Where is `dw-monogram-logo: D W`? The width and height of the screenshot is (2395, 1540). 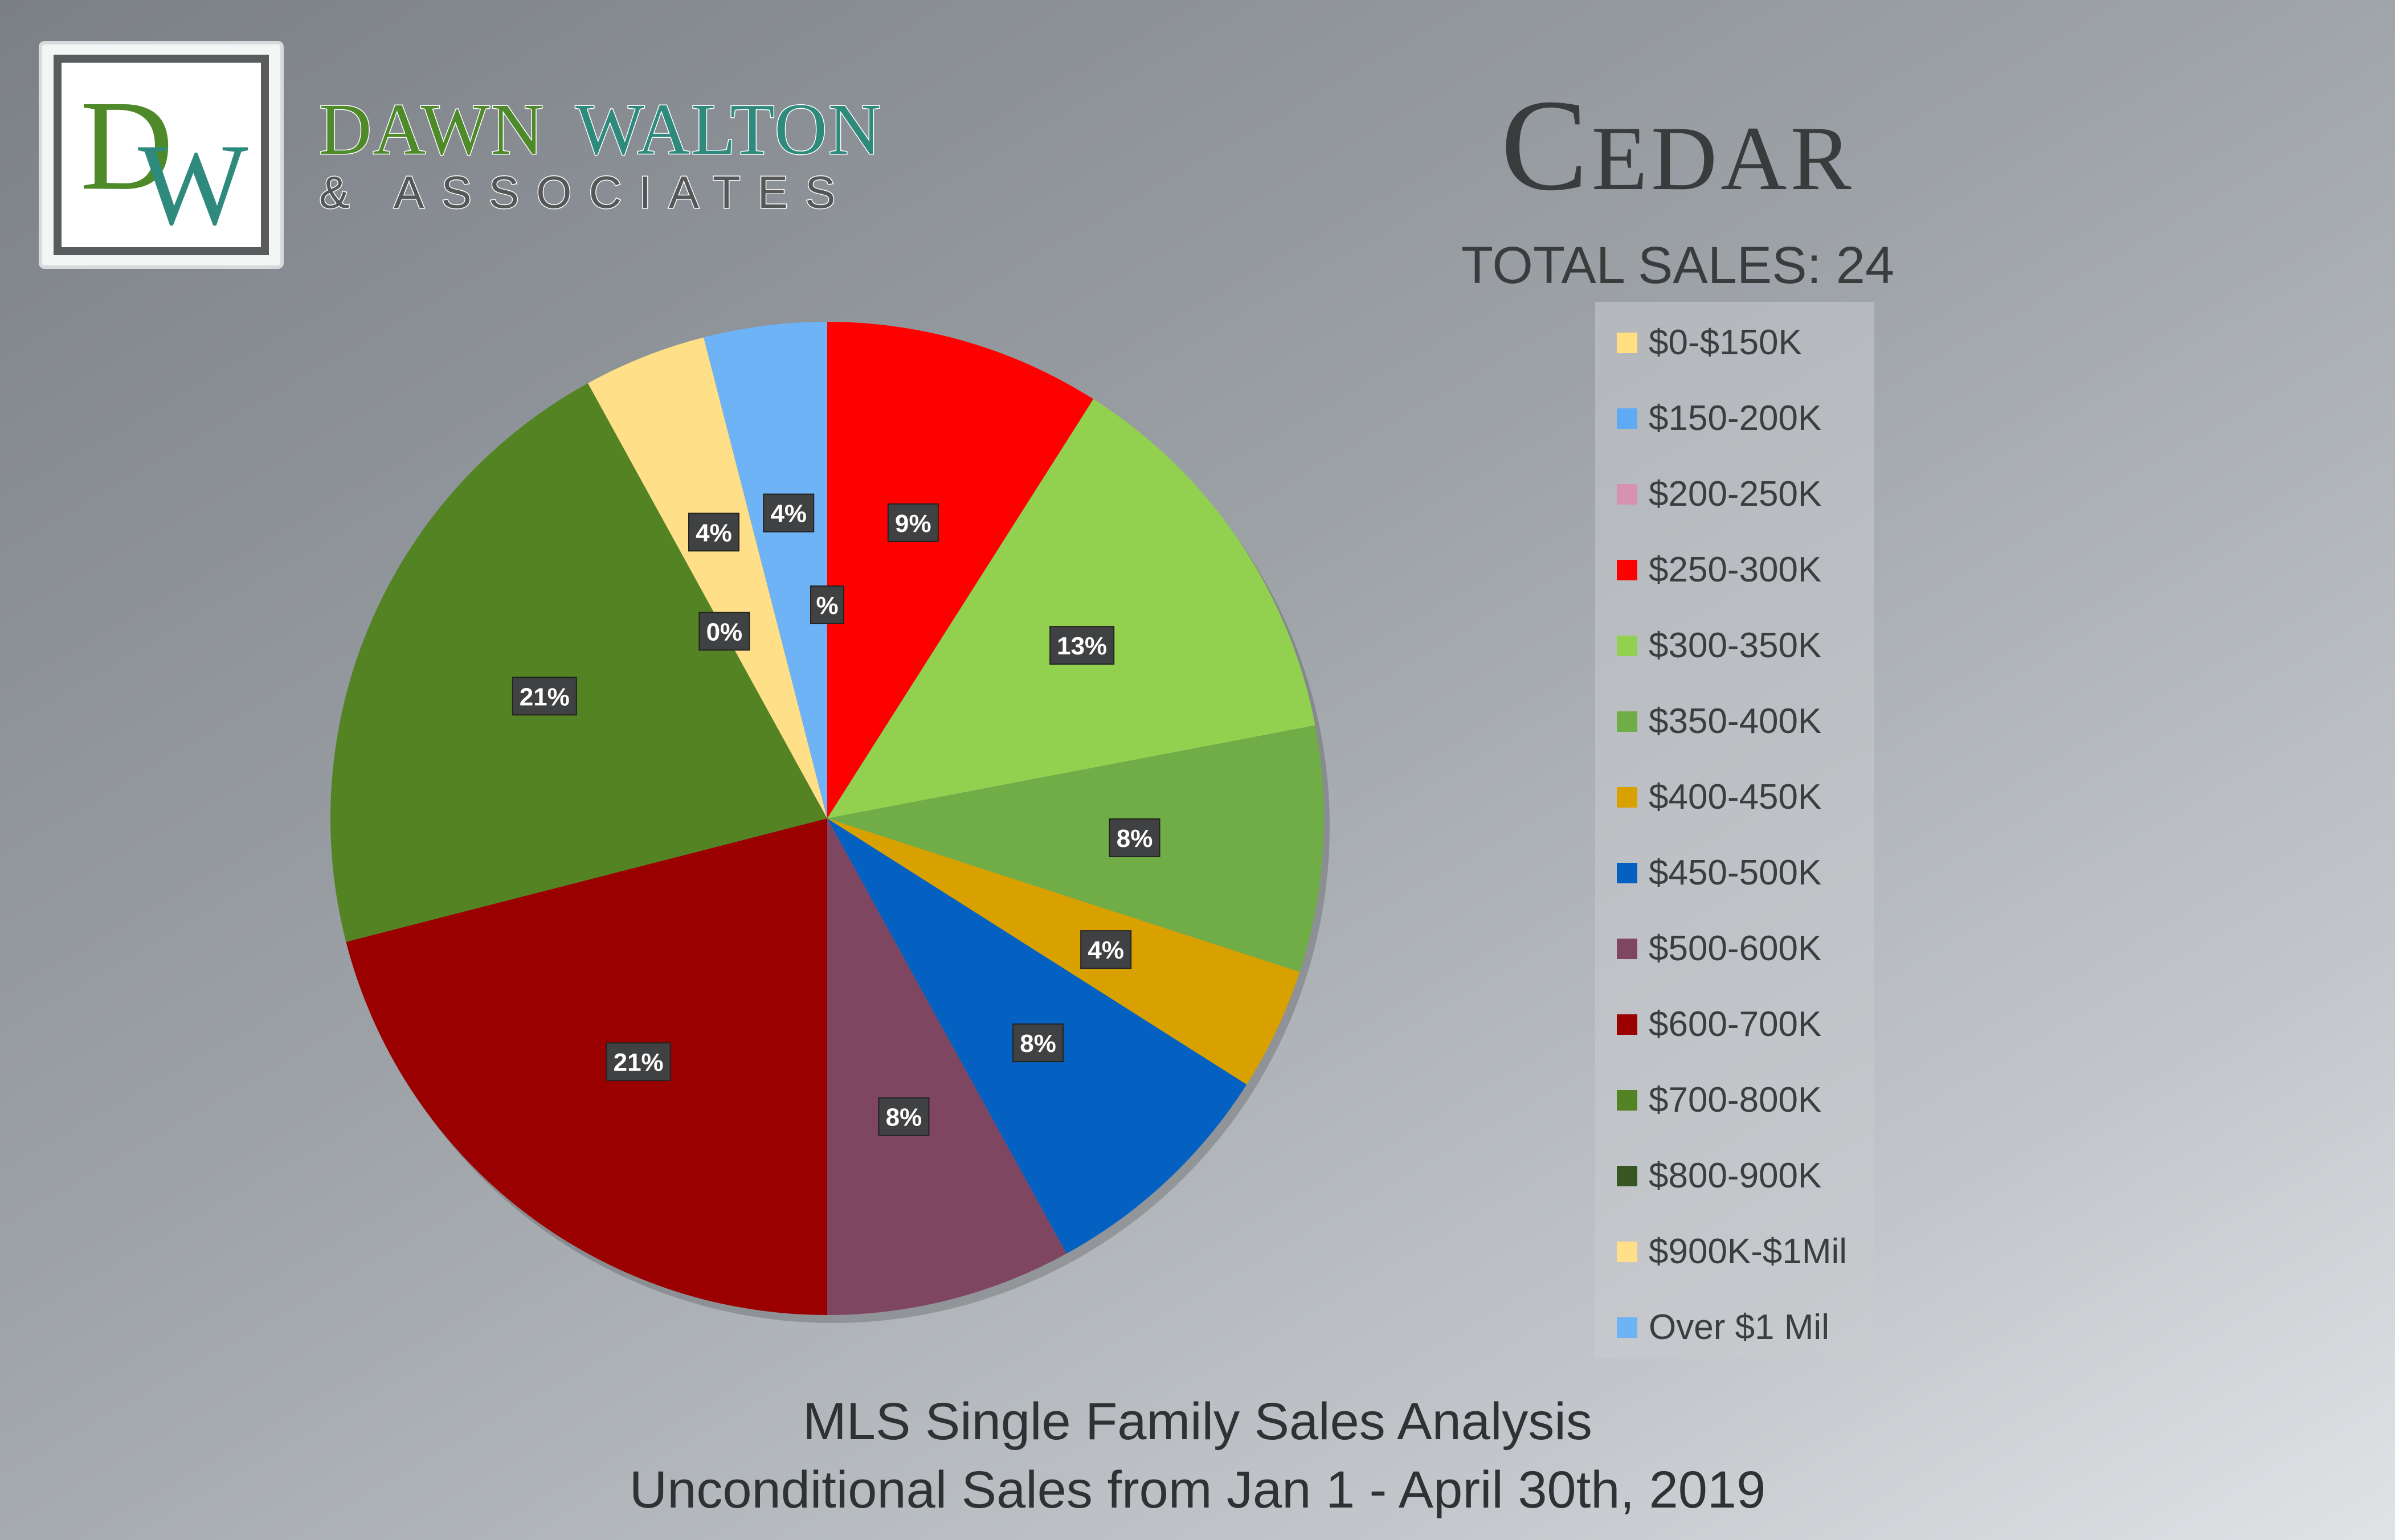
dw-monogram-logo: D W is located at coordinates (164, 160).